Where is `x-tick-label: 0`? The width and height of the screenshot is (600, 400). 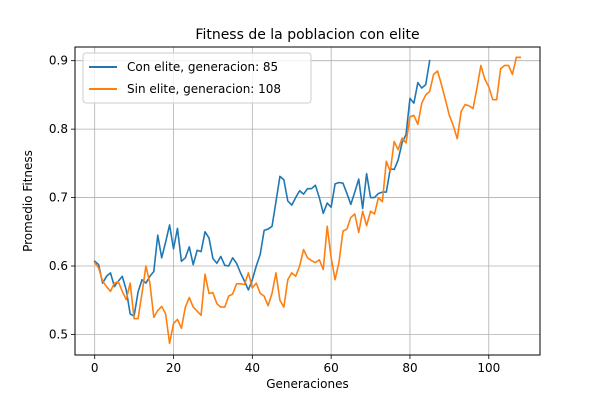 x-tick-label: 0 is located at coordinates (95, 368).